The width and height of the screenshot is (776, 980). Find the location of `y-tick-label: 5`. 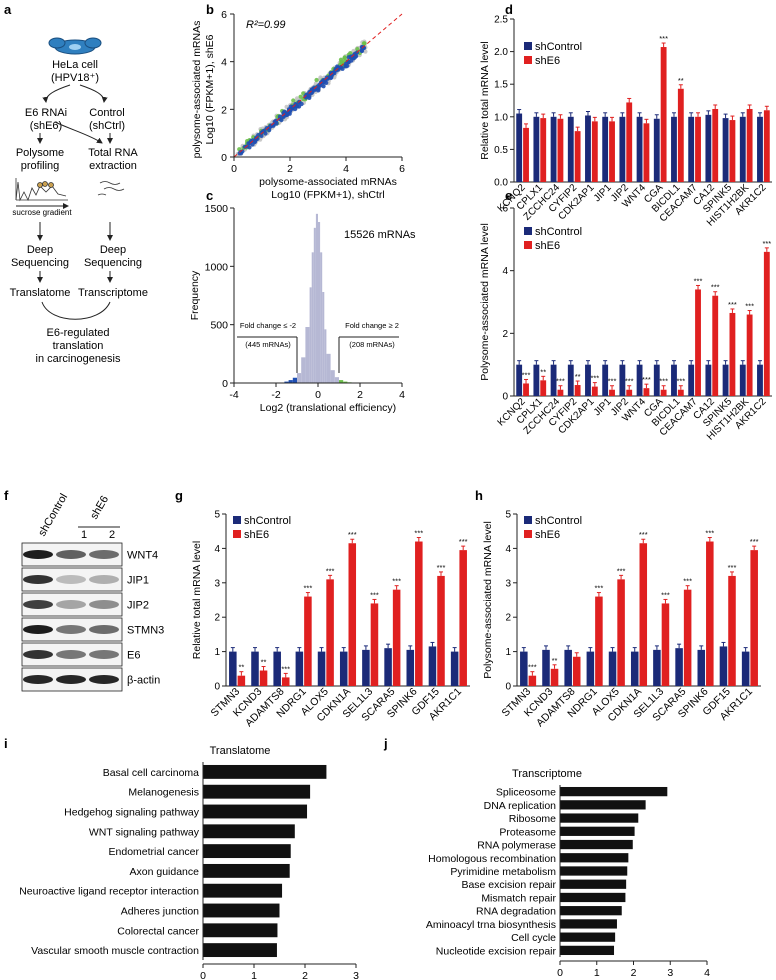

y-tick-label: 5 is located at coordinates (508, 515).